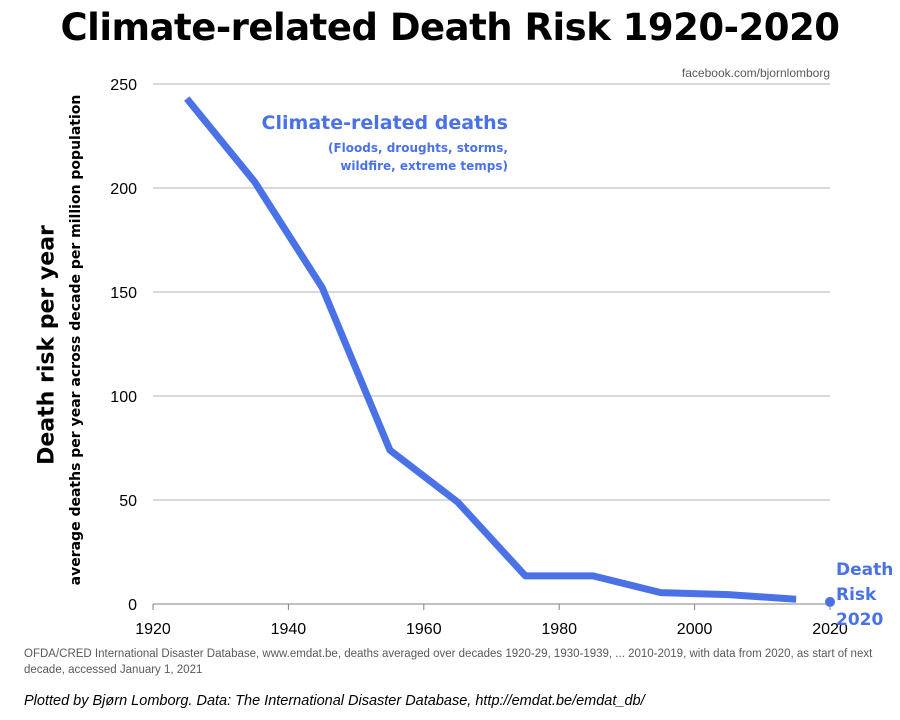  What do you see at coordinates (755, 73) in the screenshot?
I see `credit-text: facebook.com/bjornlomborg` at bounding box center [755, 73].